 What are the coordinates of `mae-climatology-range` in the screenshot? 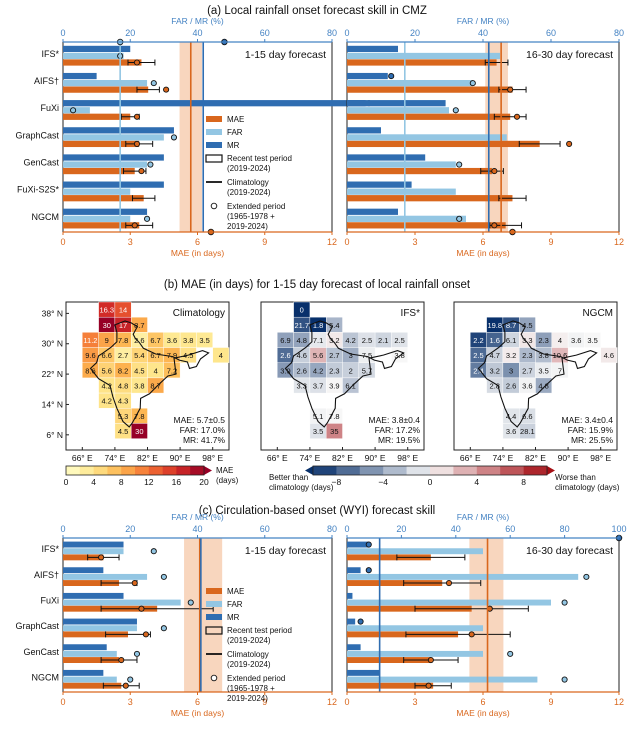 It's located at (486, 615).